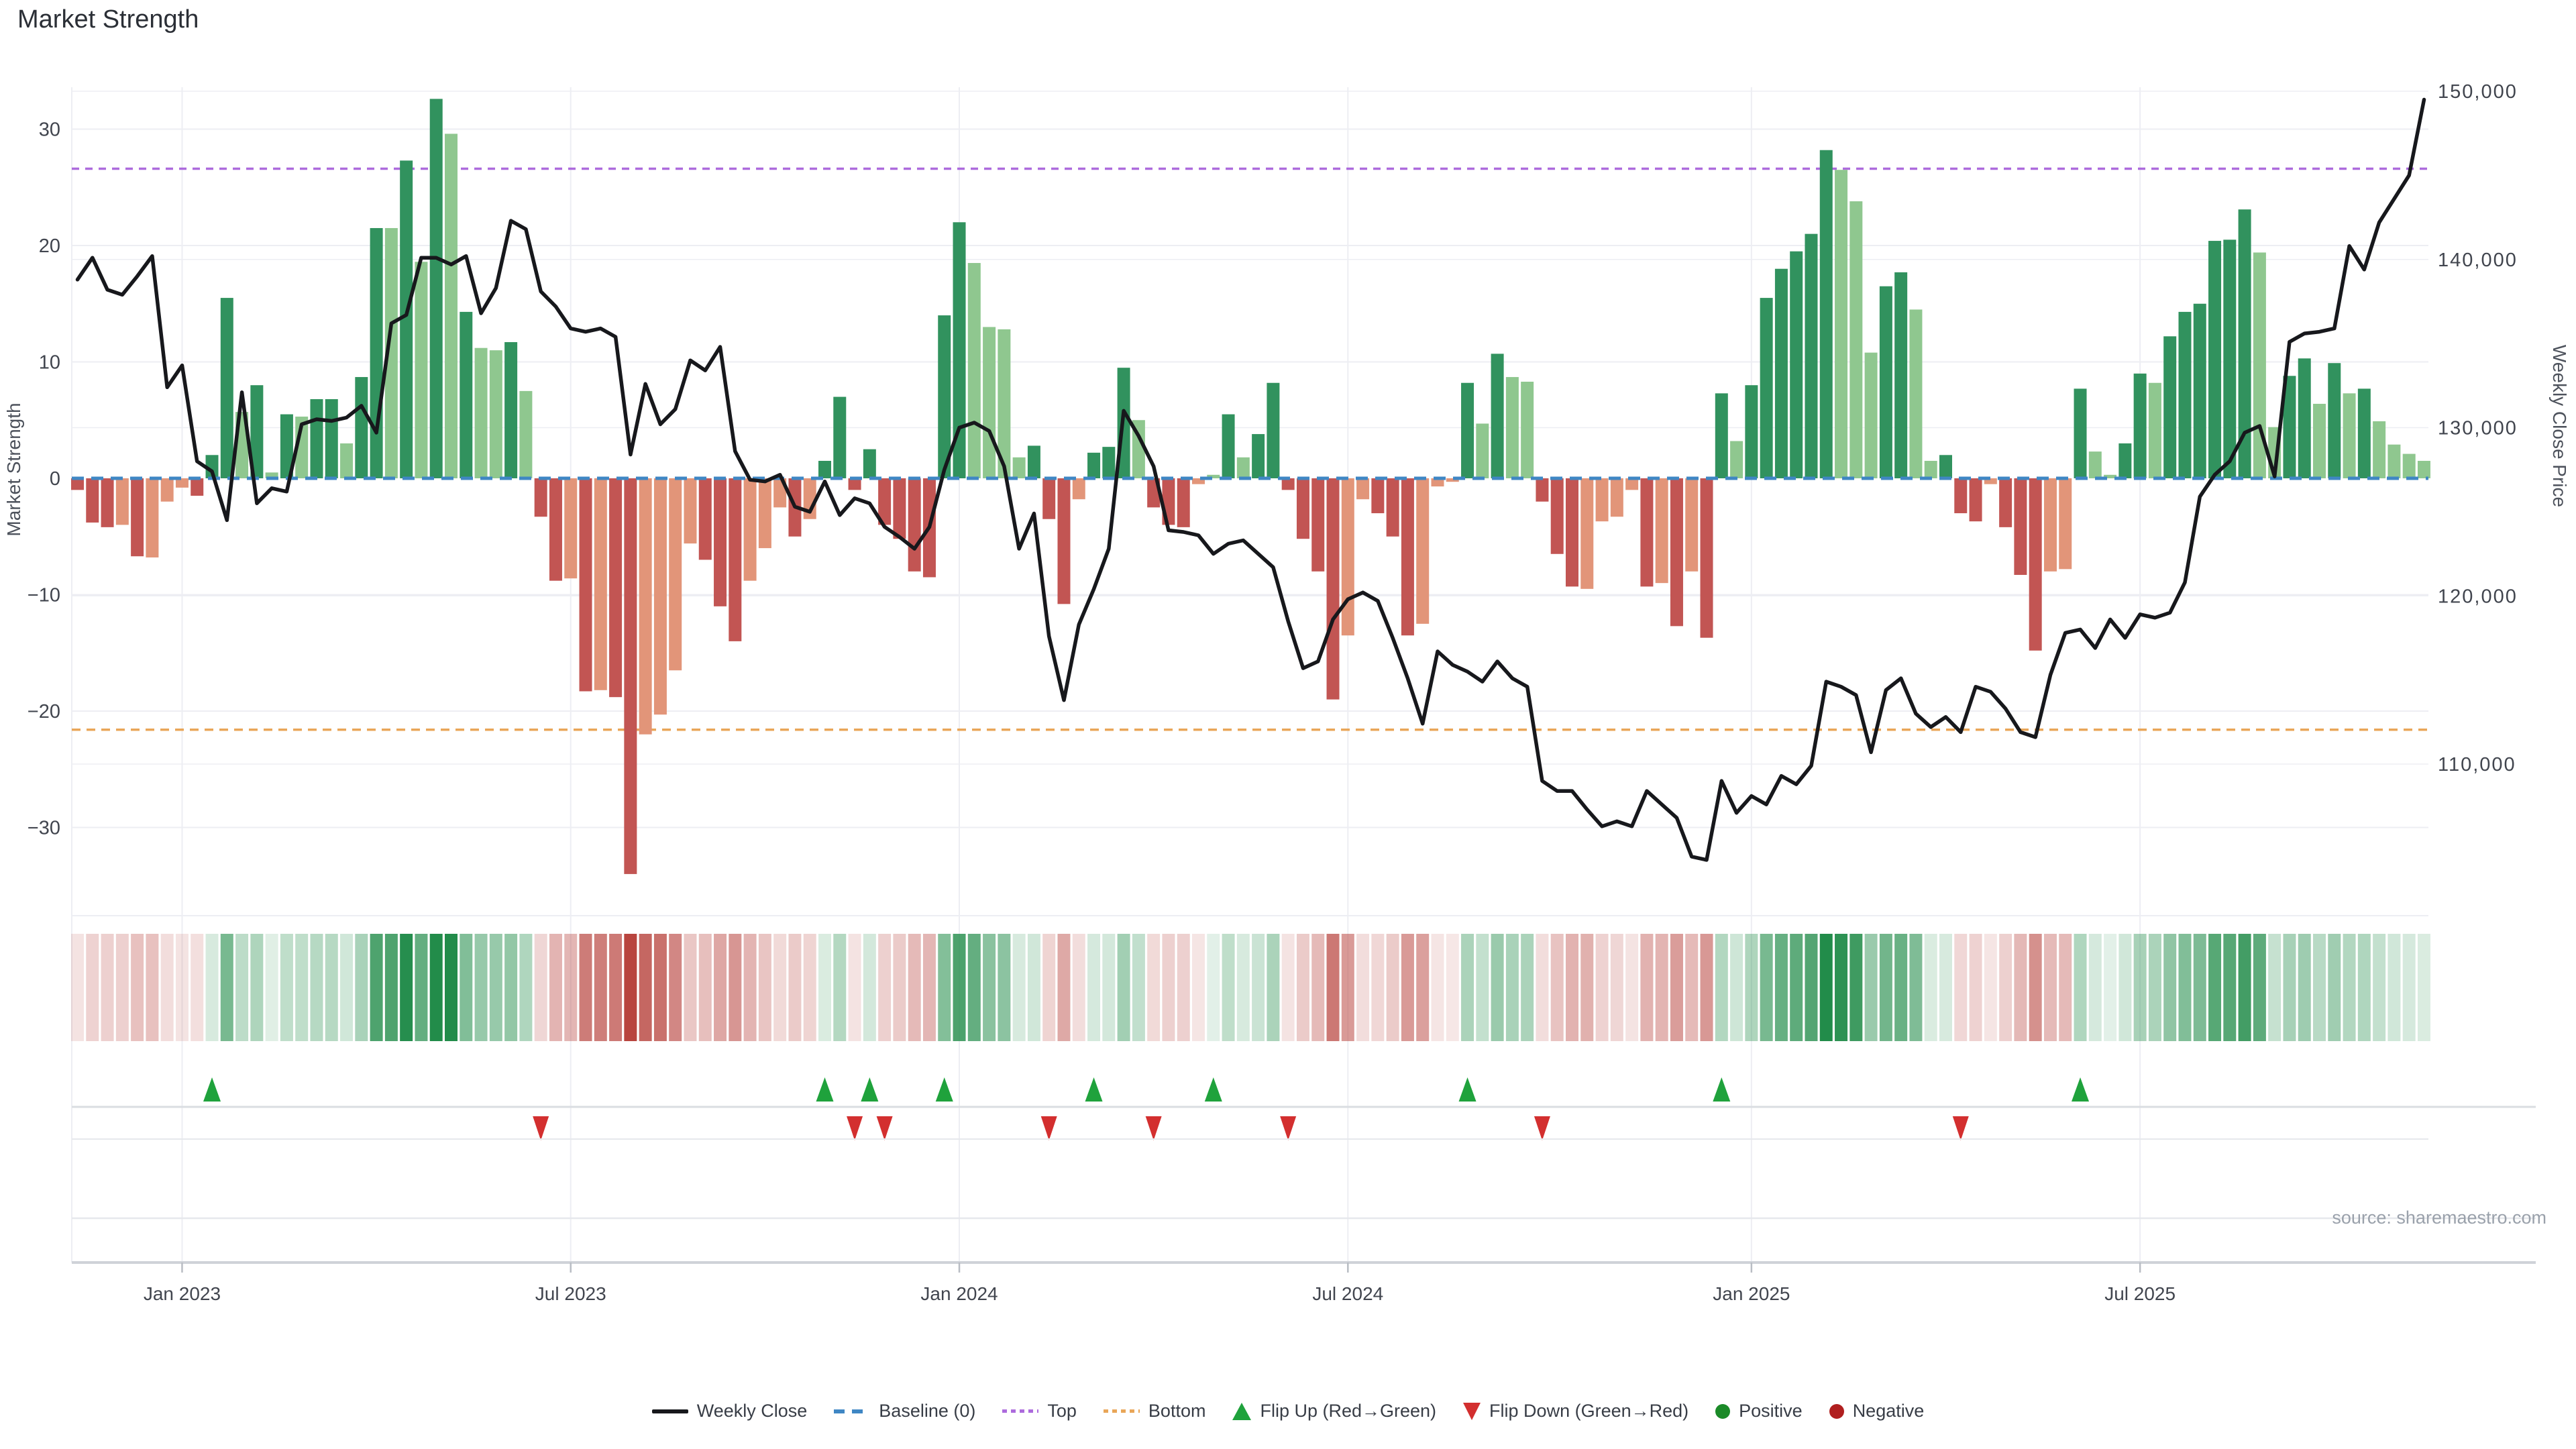 The width and height of the screenshot is (2576, 1449). I want to click on legend-label: Flip Up (Red→Green), so click(1348, 1411).